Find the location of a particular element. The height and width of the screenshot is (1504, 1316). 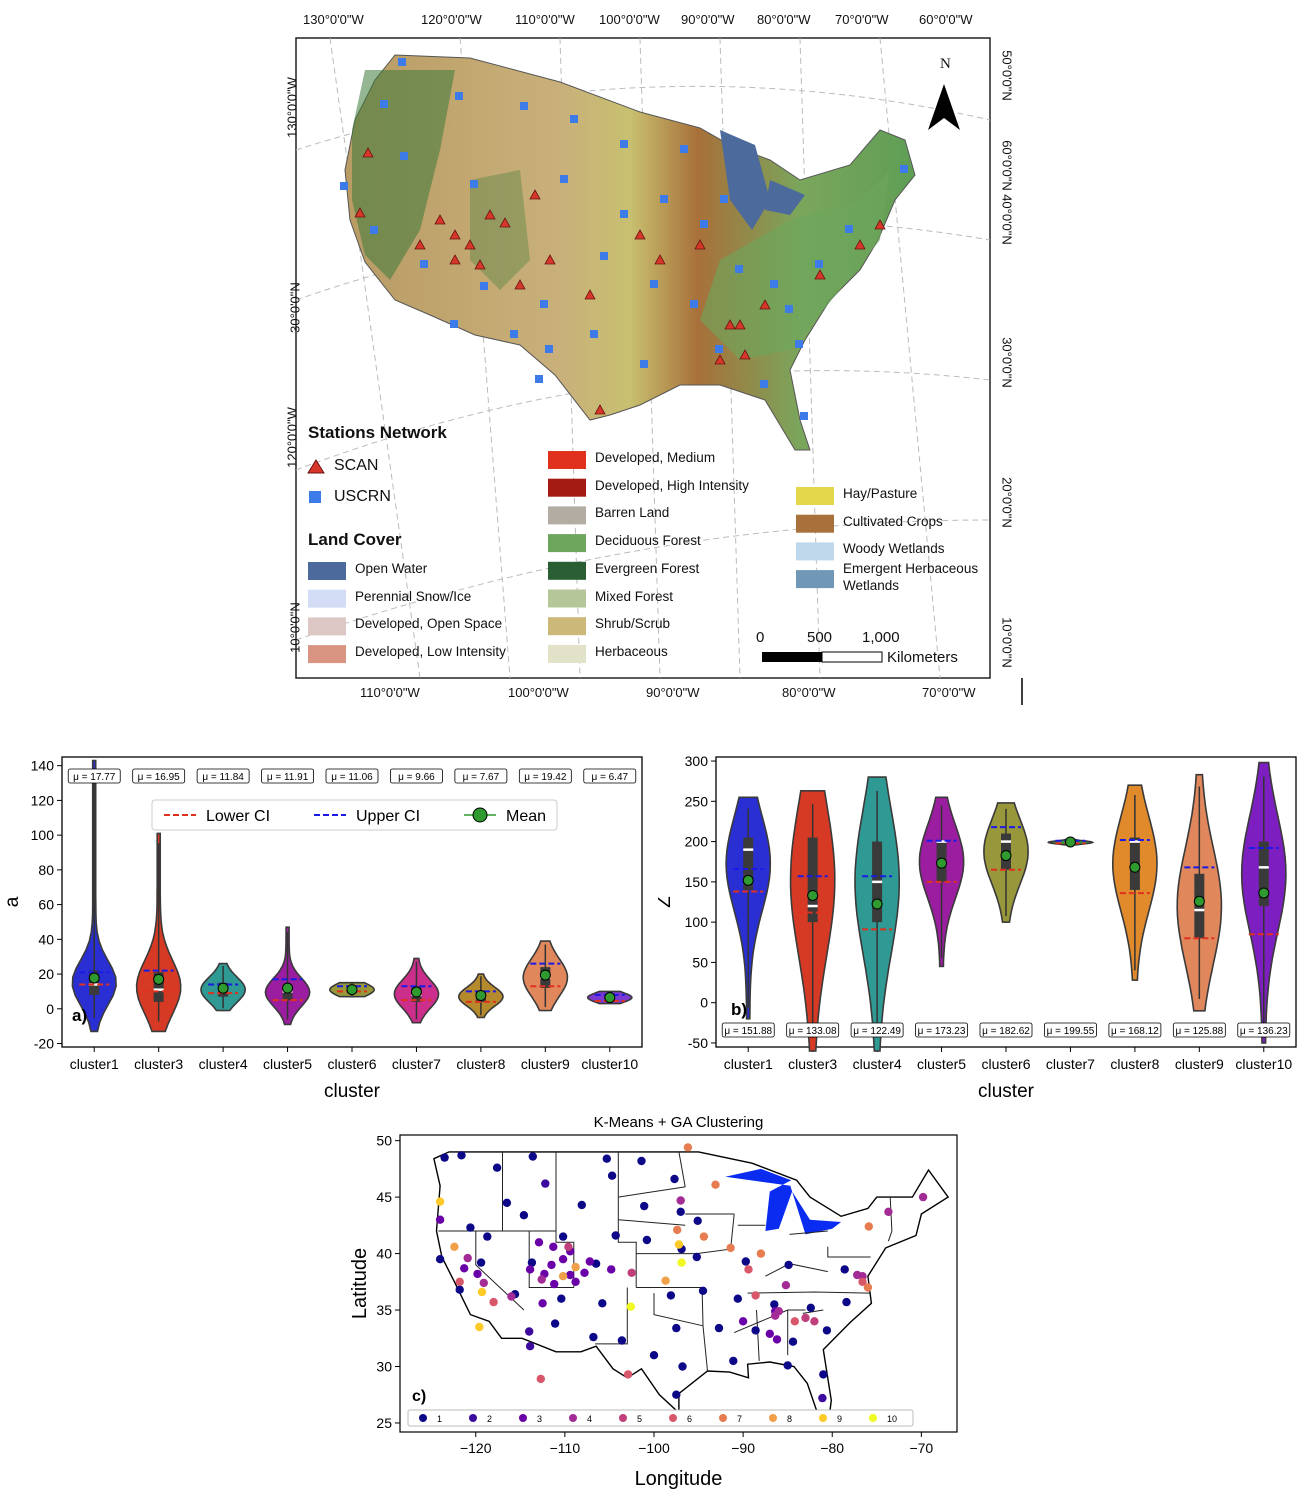

mean-label: μ = 9.66 is located at coordinates (416, 777).